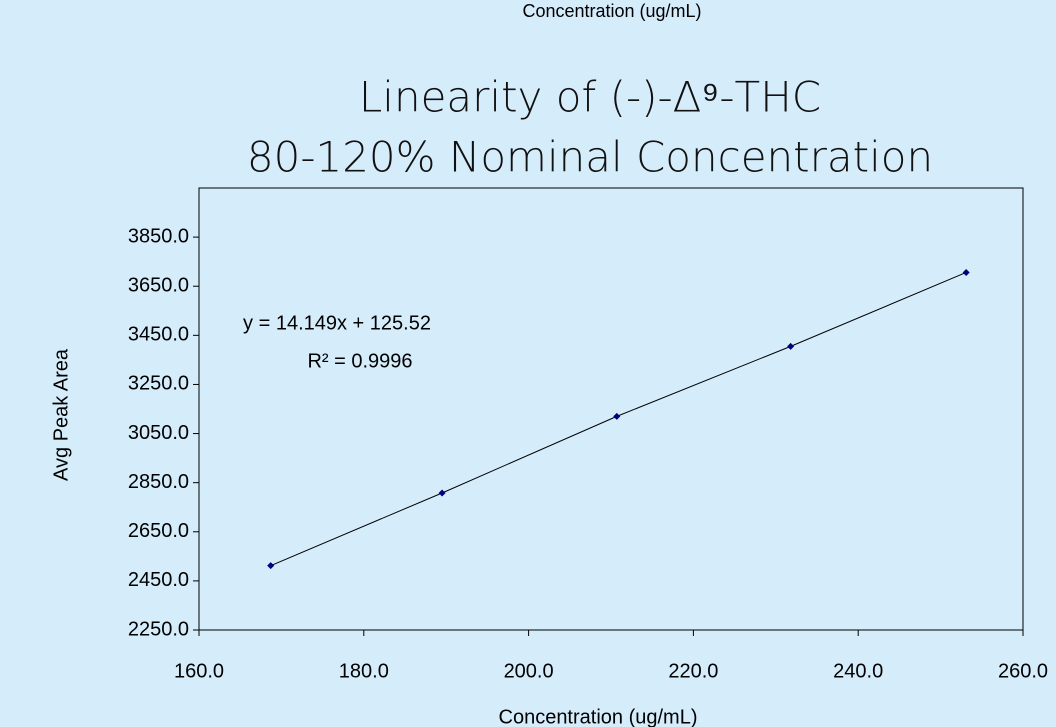 The image size is (1056, 727). I want to click on y-tick-label: 3250.0, so click(158, 384).